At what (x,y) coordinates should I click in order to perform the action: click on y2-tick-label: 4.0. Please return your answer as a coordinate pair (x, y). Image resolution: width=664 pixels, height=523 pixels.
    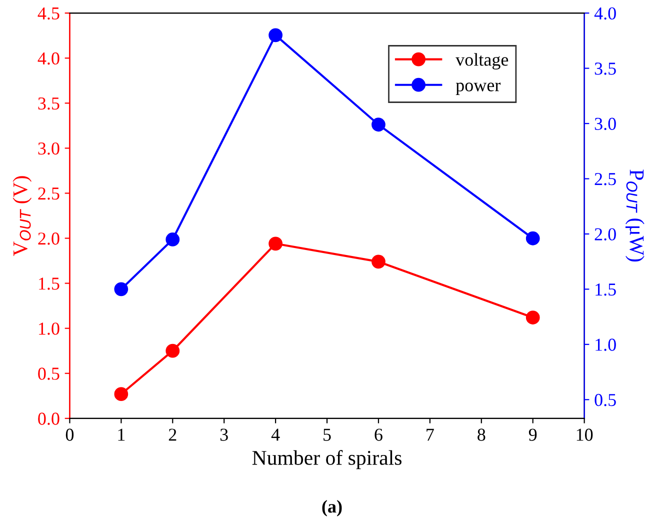
    Looking at the image, I should click on (605, 13).